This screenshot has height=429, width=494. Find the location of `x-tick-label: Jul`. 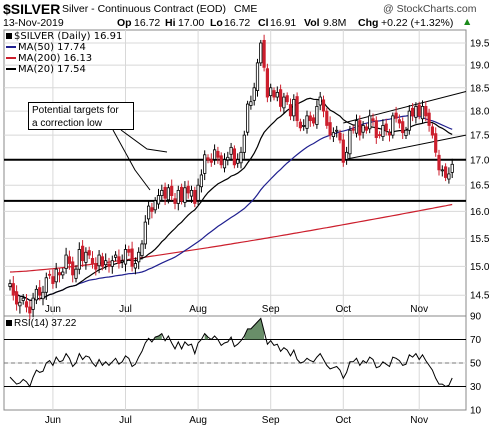

x-tick-label: Jul is located at coordinates (125, 309).